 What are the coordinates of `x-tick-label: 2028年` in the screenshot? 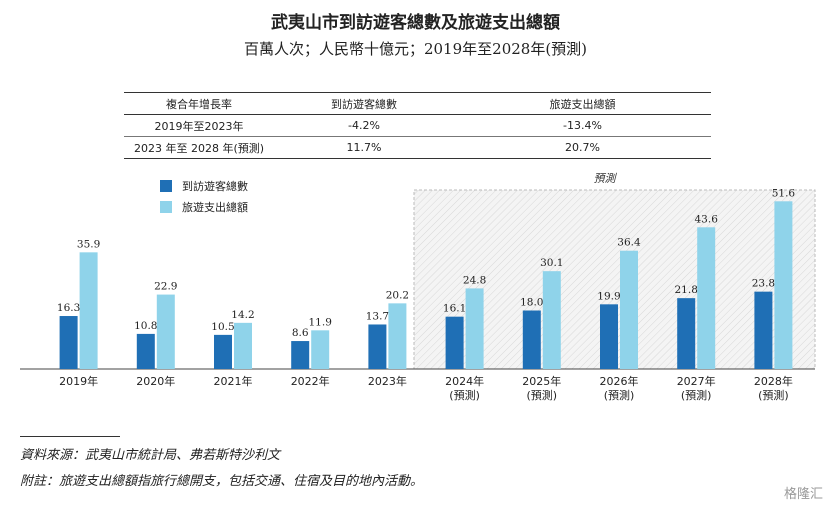 It's located at (773, 381).